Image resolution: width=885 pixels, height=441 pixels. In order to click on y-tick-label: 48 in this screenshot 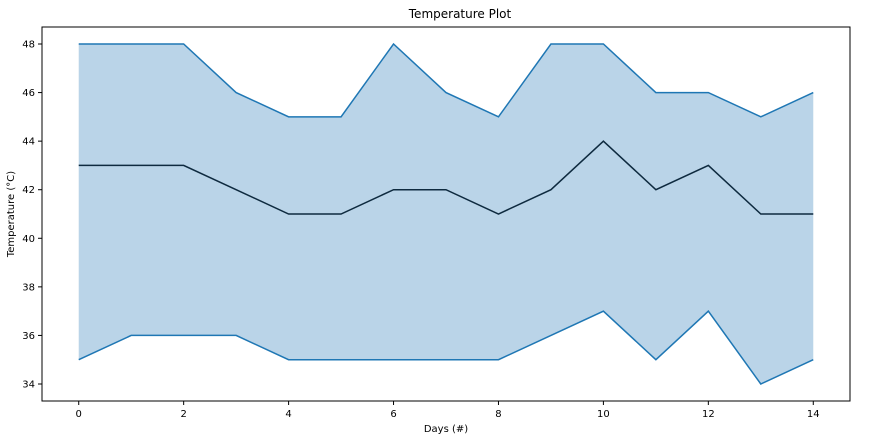, I will do `click(28, 45)`.